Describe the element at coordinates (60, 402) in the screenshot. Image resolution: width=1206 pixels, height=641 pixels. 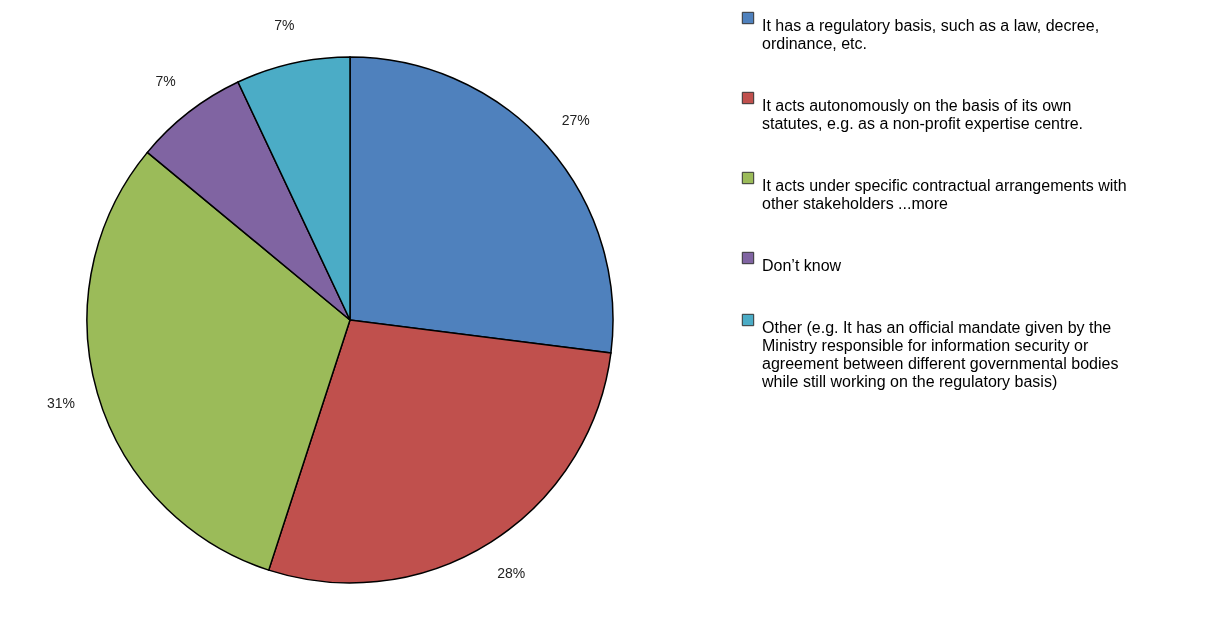
I see `data-label: 31%` at that location.